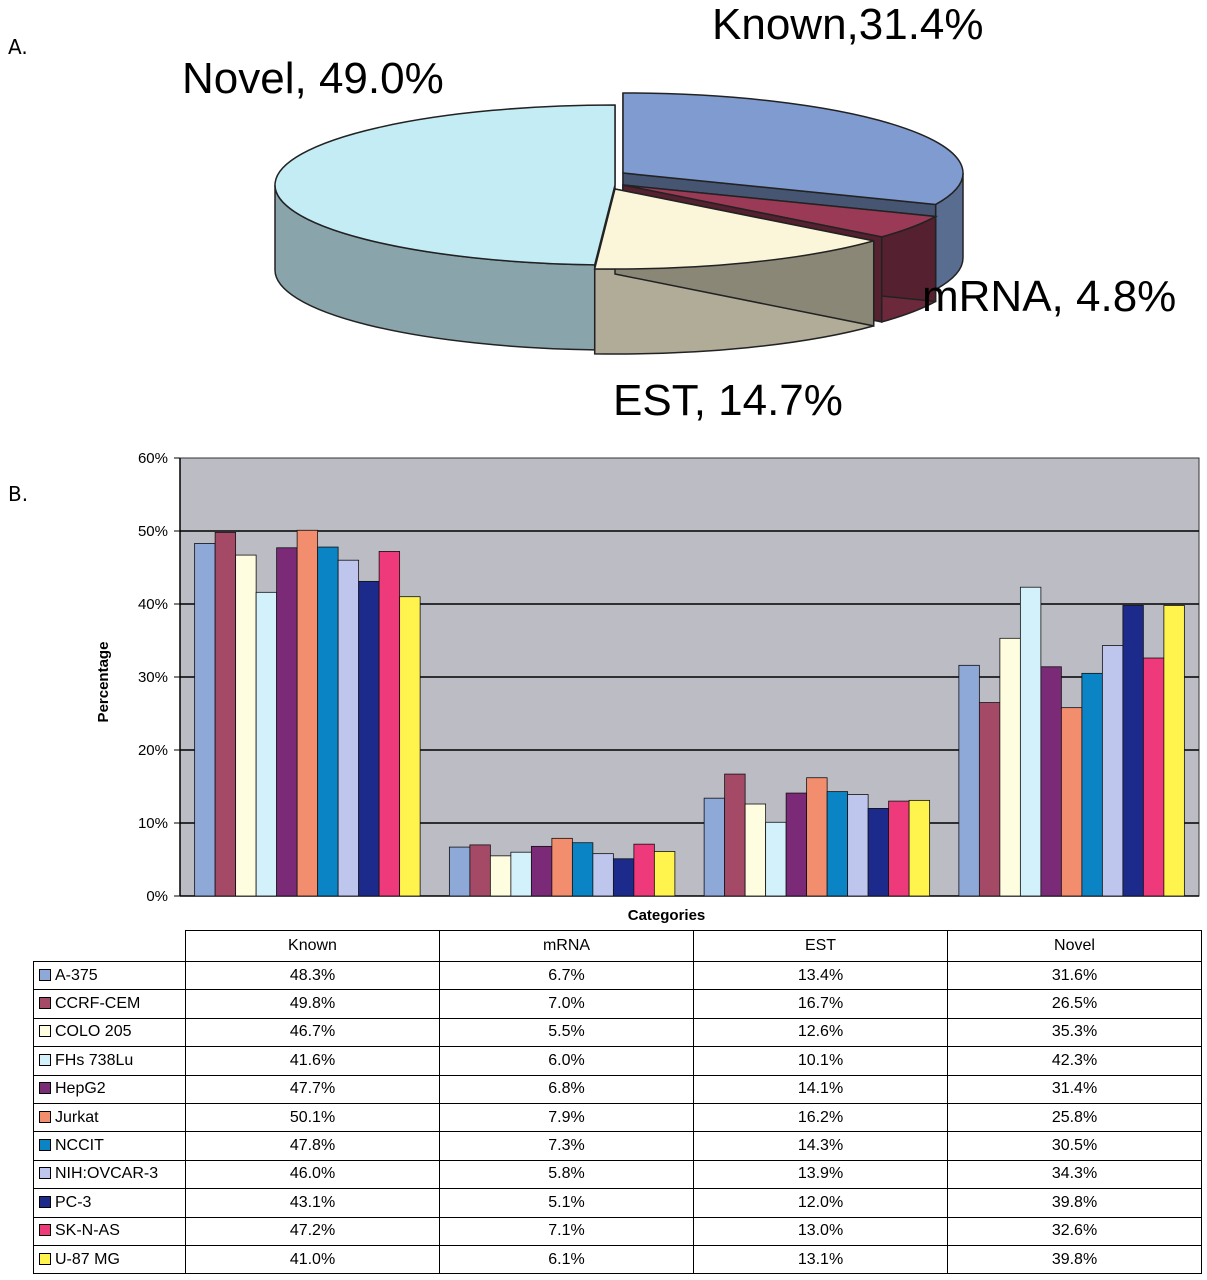 The image size is (1207, 1280). I want to click on table-cell: 13.1%, so click(820, 1259).